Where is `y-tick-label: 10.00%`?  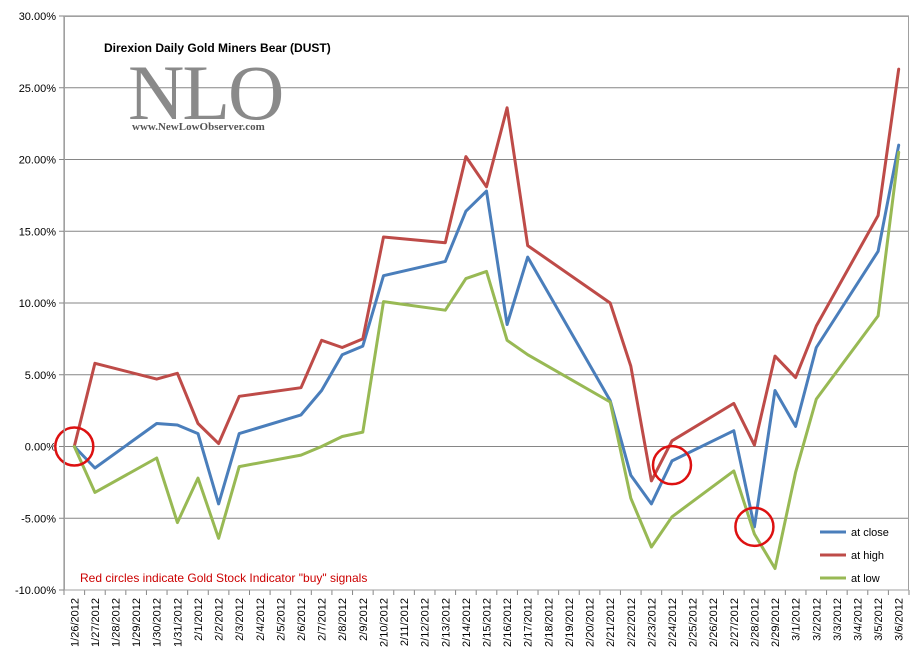 y-tick-label: 10.00% is located at coordinates (38, 304).